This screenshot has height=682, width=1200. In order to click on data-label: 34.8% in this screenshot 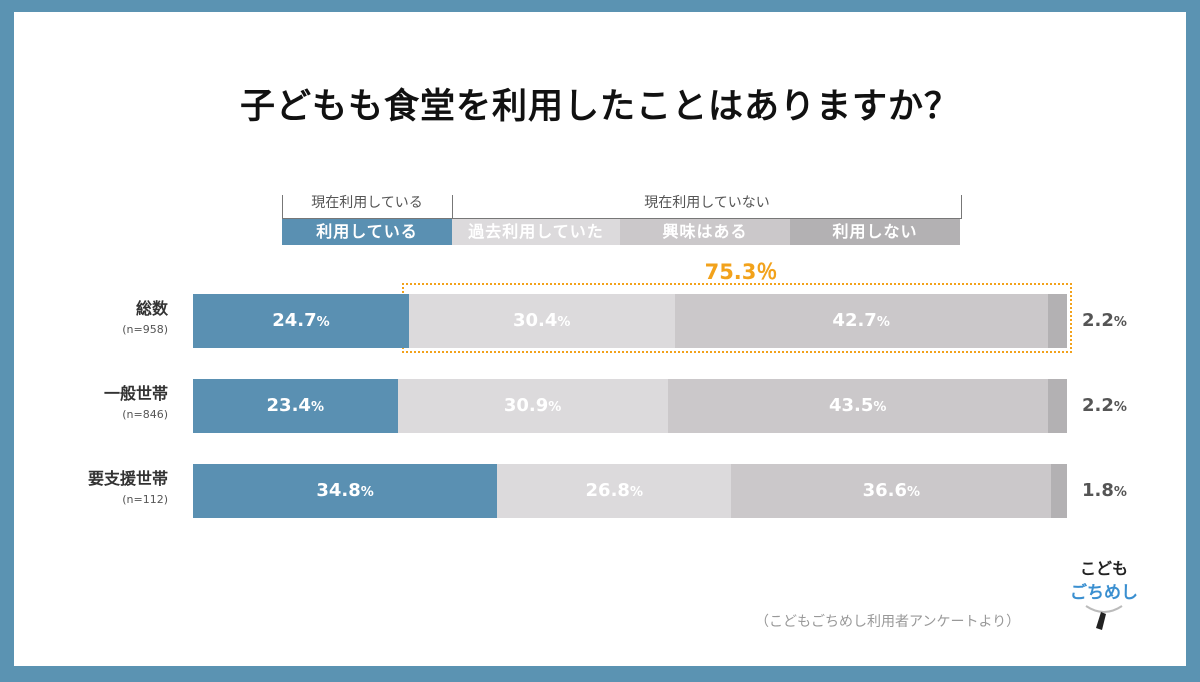, I will do `click(345, 490)`.